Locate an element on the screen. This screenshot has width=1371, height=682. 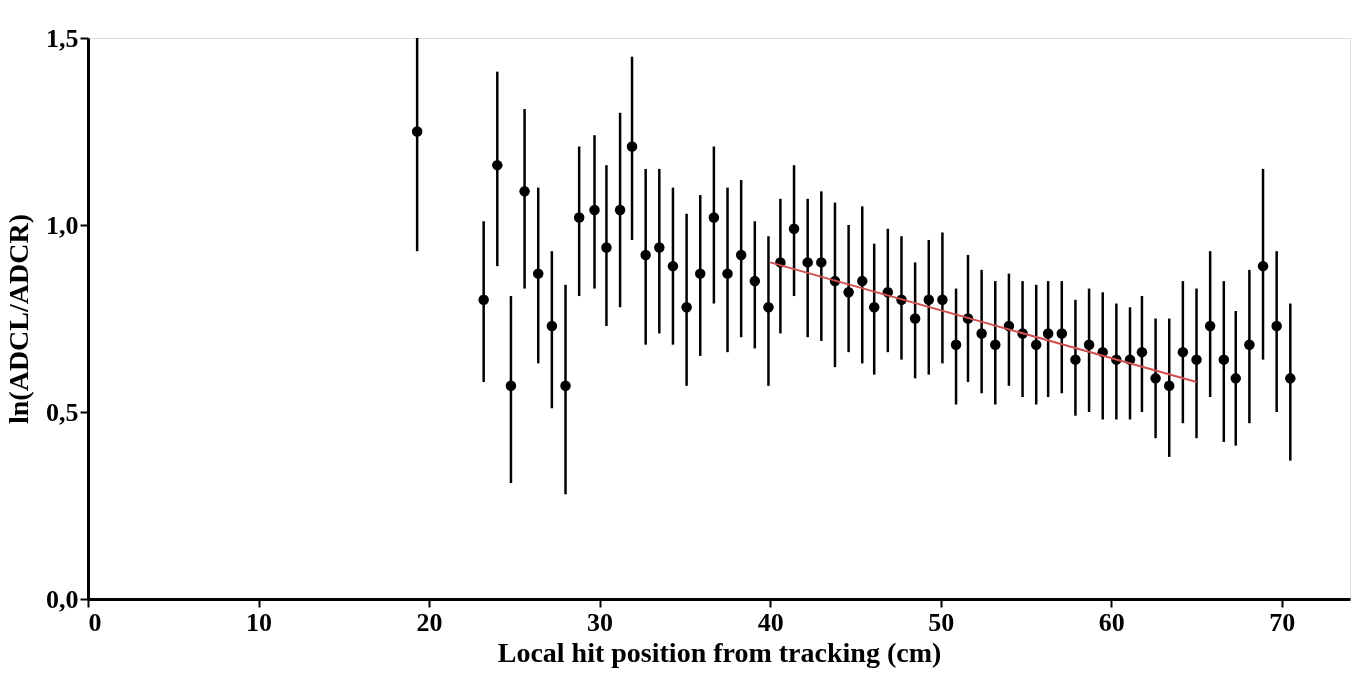
x-tick-label: 20 is located at coordinates (429, 622).